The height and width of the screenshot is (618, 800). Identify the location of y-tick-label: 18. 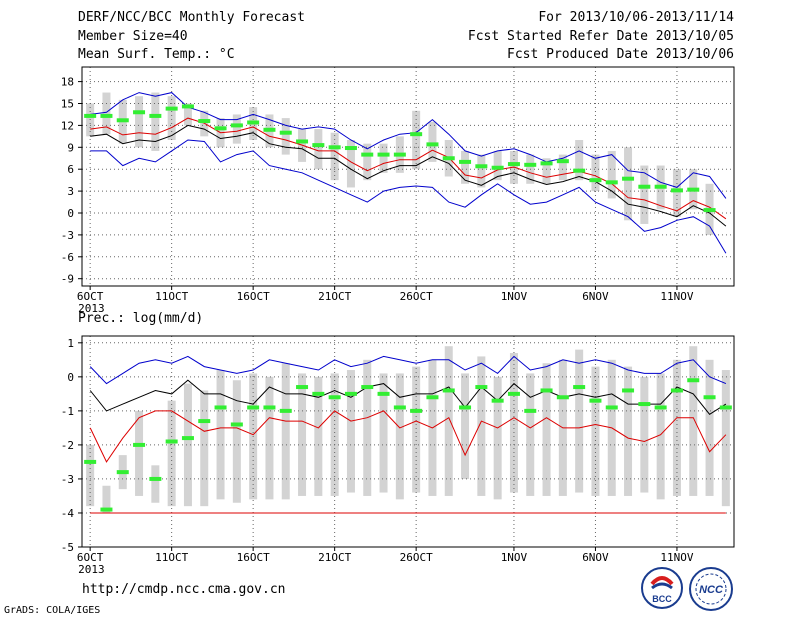
(67, 82).